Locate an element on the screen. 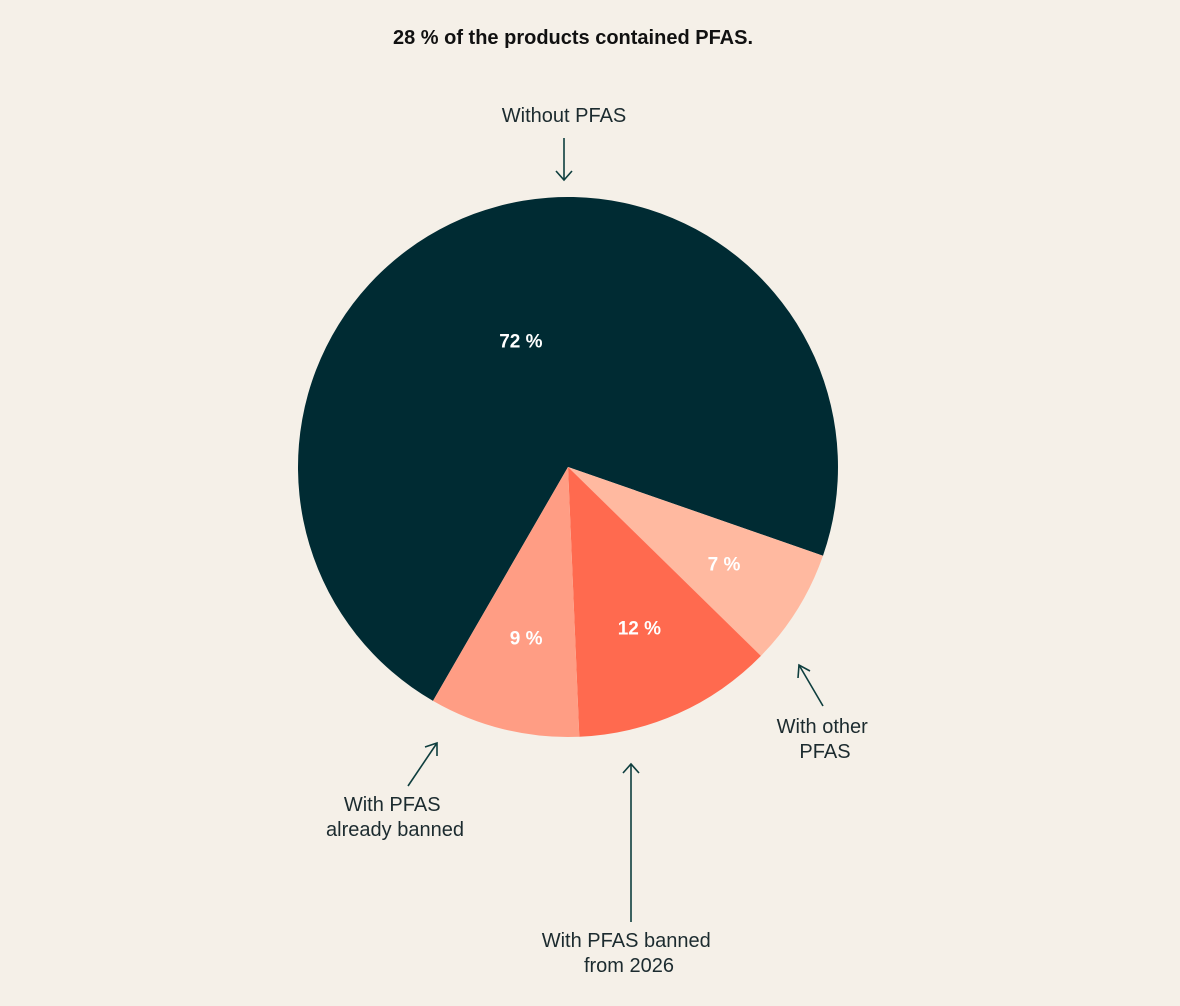 This screenshot has width=1180, height=1006. arrow-with-other-pfas is located at coordinates (810, 685).